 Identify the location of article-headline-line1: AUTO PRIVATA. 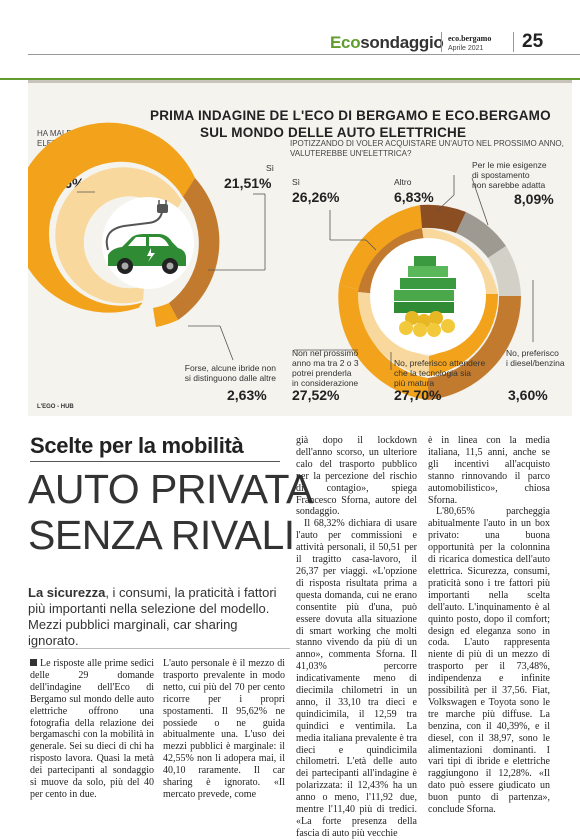
(170, 489).